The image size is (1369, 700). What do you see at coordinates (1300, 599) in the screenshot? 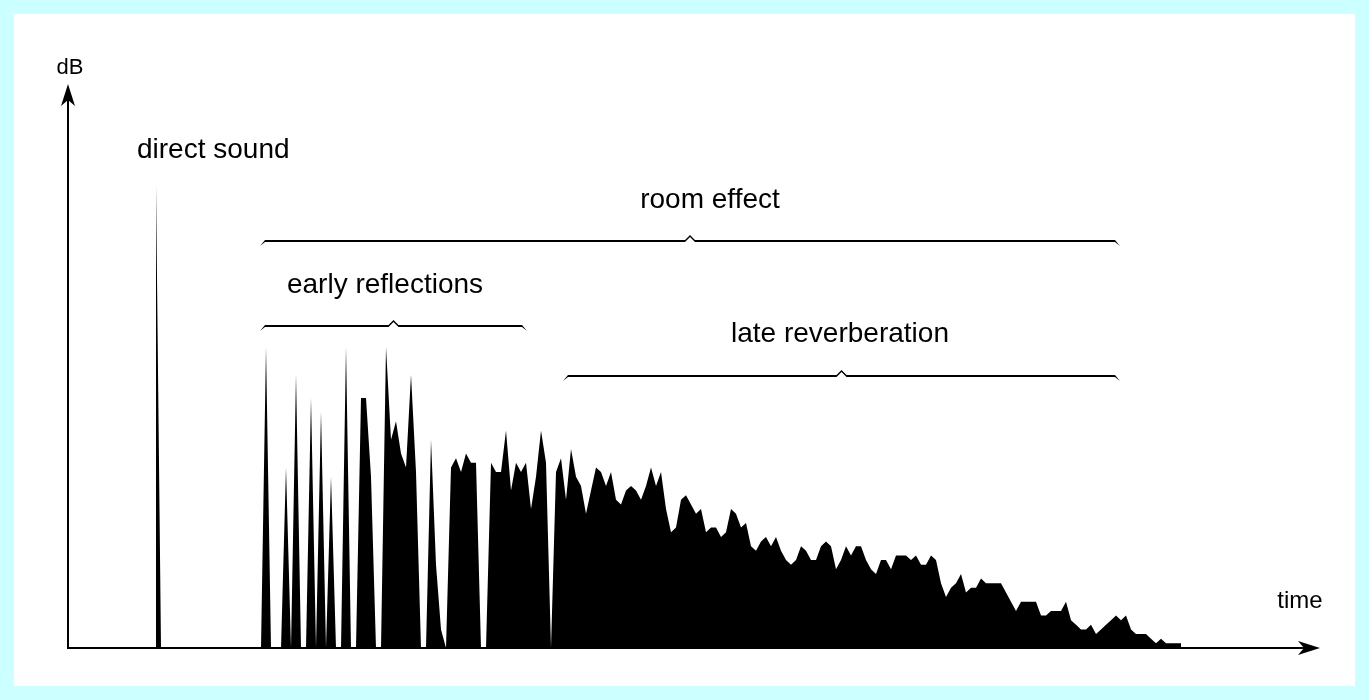
I see `x-axis-title: time` at bounding box center [1300, 599].